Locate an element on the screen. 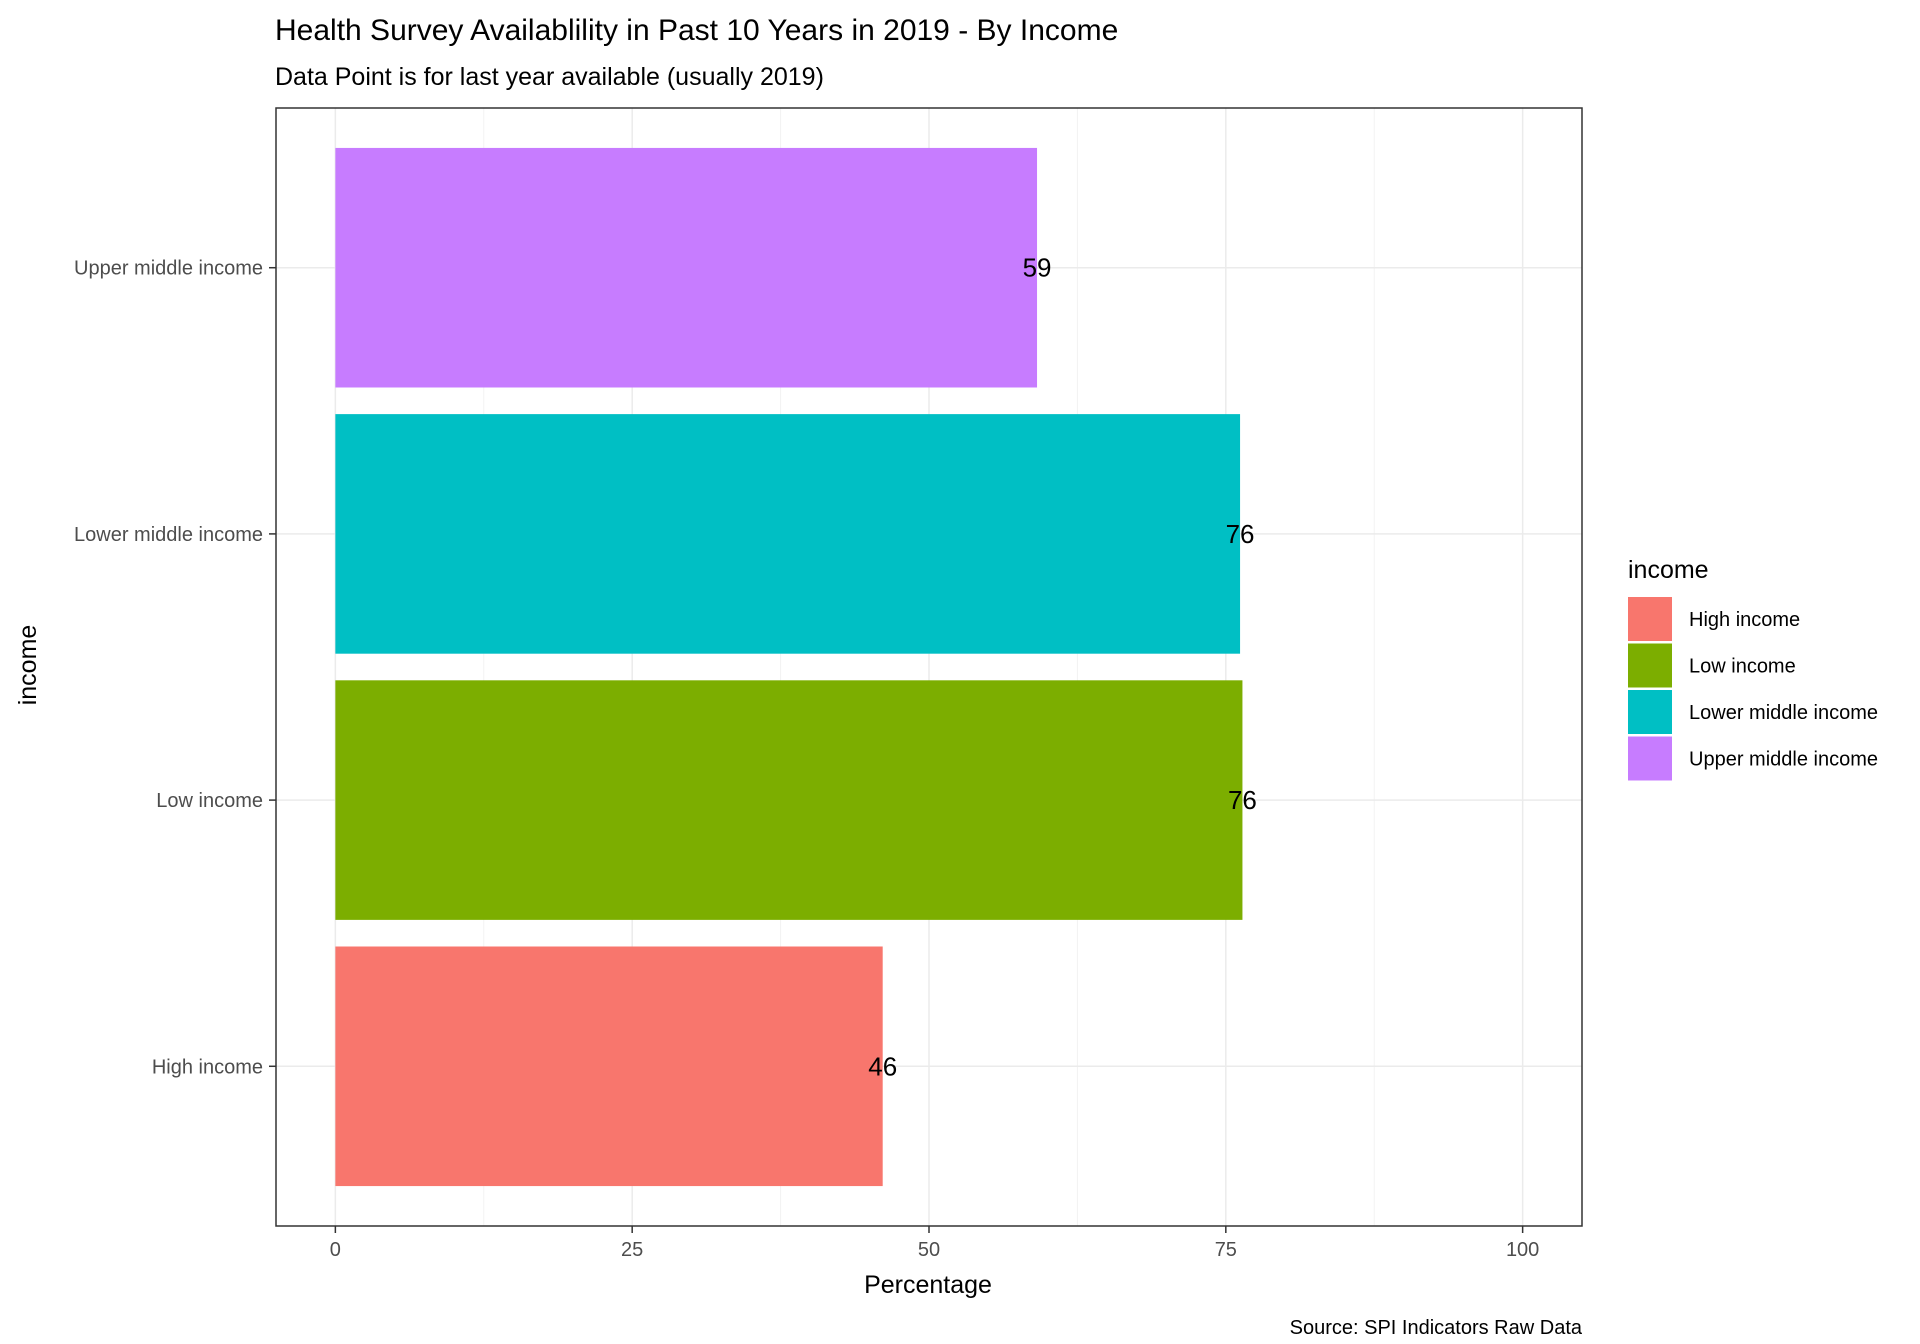 This screenshot has width=1920, height=1344. bar-lower-middle-income is located at coordinates (788, 534).